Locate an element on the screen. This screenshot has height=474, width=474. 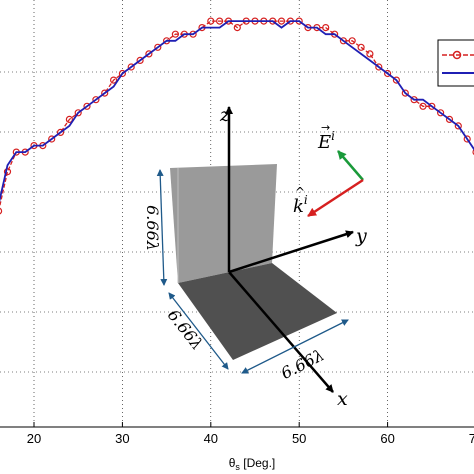
k-vector-label: ki is located at coordinates (300, 205).